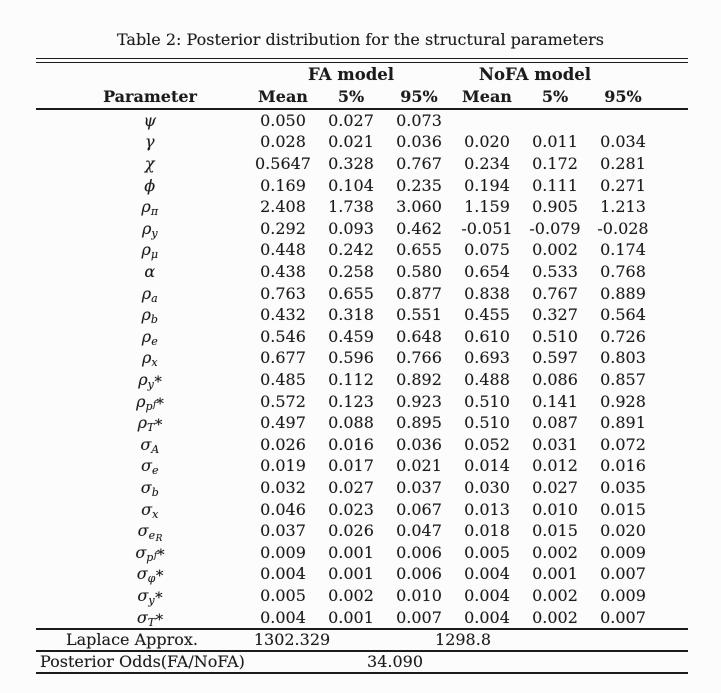 This screenshot has width=721, height=693. I want to click on odds-rule, so click(362, 650).